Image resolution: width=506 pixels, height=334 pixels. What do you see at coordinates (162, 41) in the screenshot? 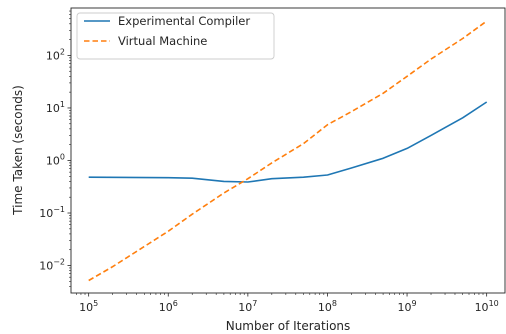
I see `legend-label-1: Virtual Machine` at bounding box center [162, 41].